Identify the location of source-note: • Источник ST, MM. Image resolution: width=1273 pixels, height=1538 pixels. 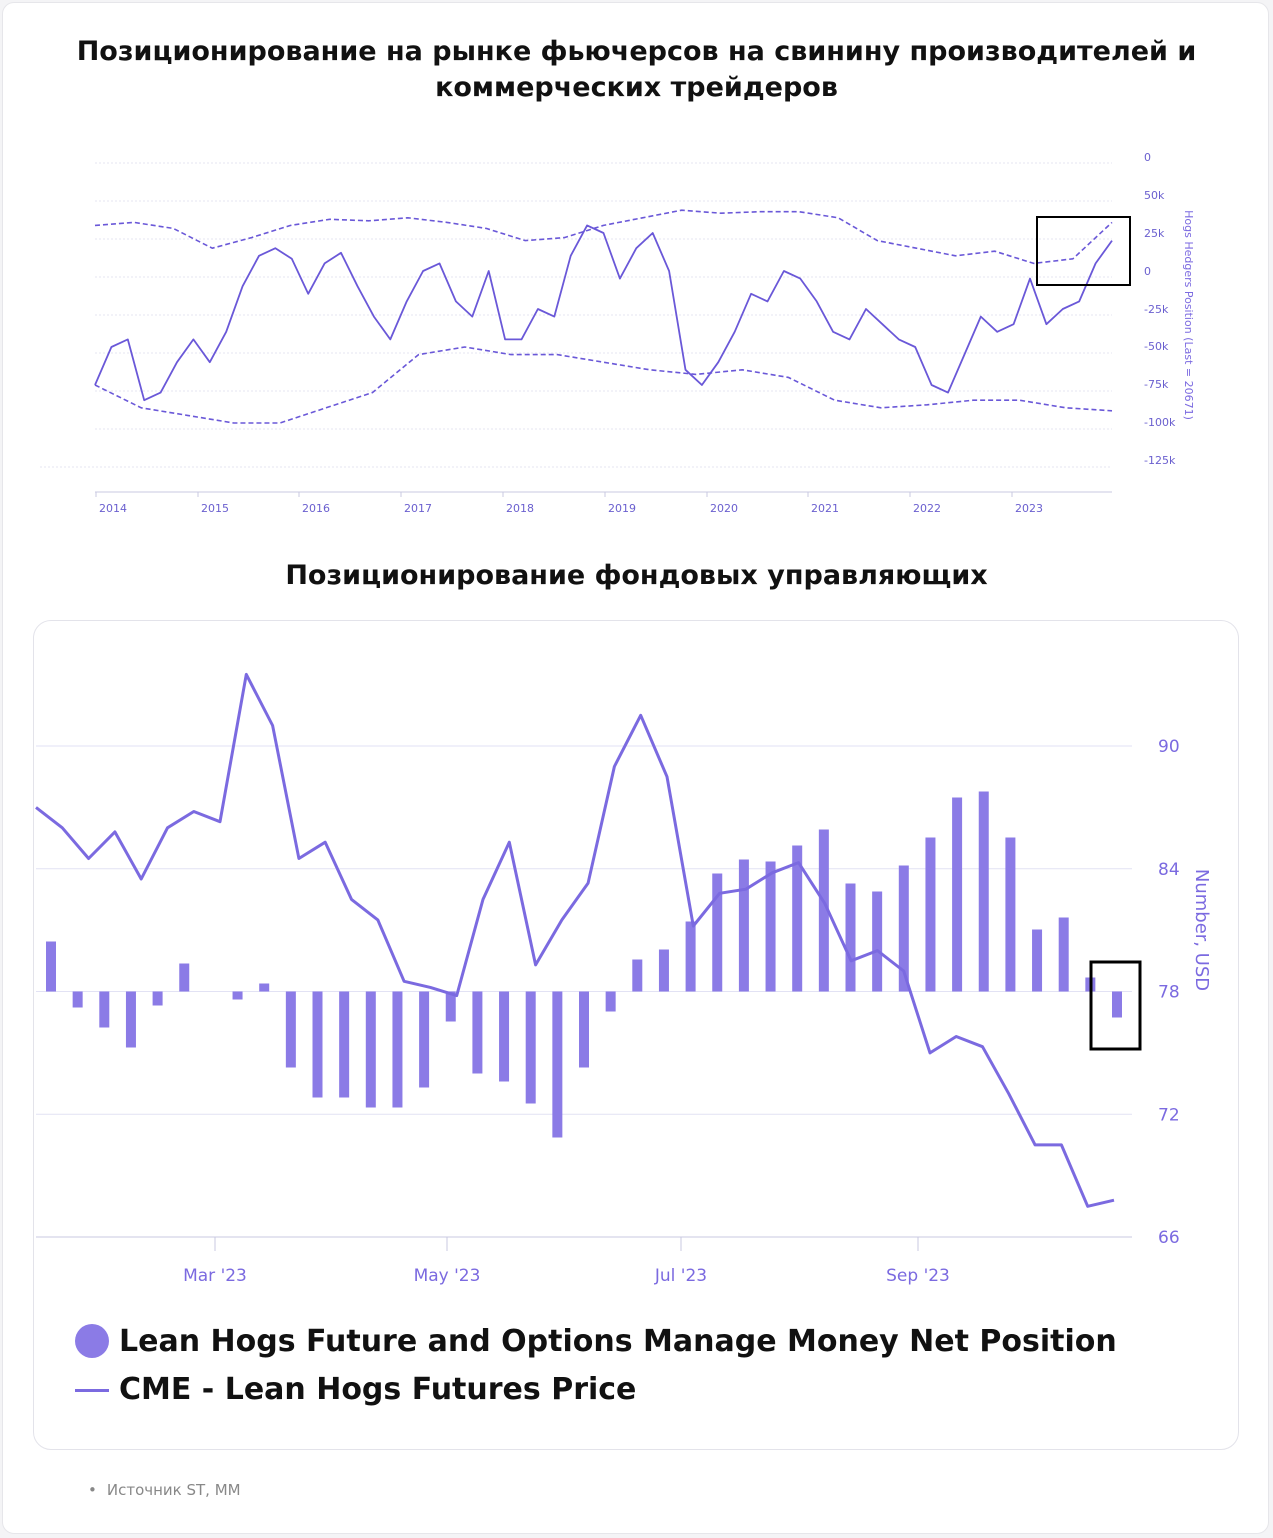
(164, 1490).